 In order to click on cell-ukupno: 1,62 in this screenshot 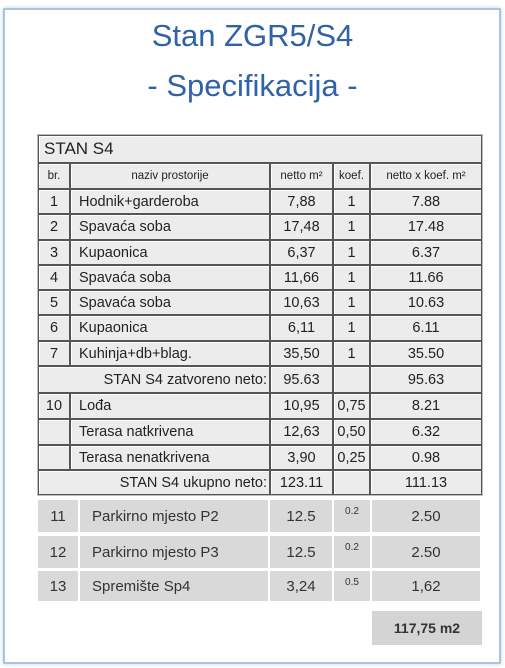, I will do `click(426, 586)`.